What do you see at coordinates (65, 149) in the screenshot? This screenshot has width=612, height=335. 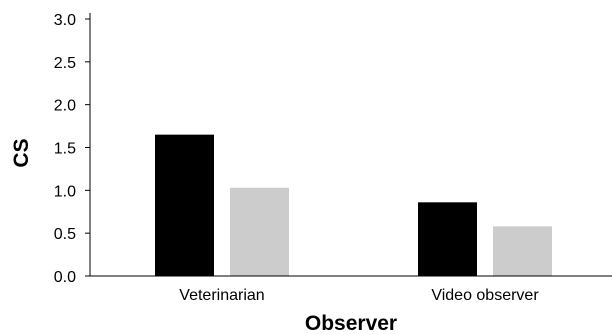 I see `y-tick-label: 1.5` at bounding box center [65, 149].